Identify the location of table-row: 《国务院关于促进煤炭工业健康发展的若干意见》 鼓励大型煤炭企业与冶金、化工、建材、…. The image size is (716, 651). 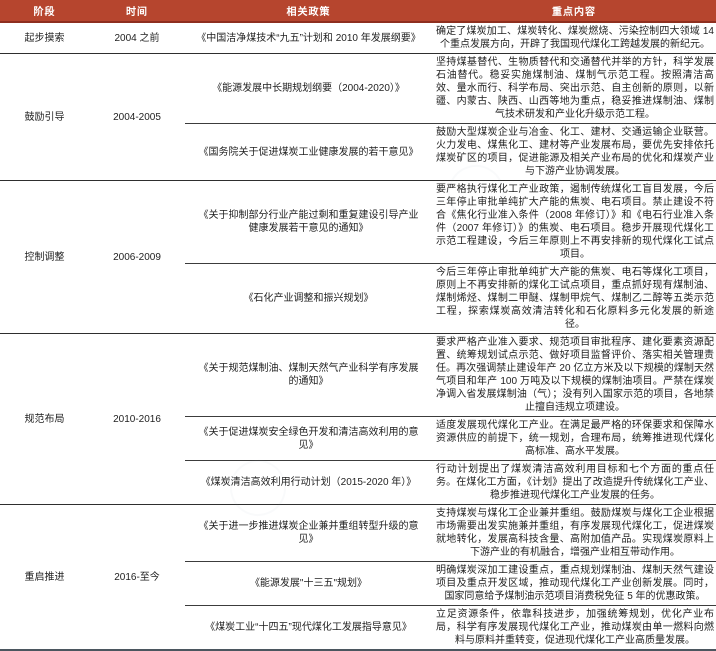
(358, 152).